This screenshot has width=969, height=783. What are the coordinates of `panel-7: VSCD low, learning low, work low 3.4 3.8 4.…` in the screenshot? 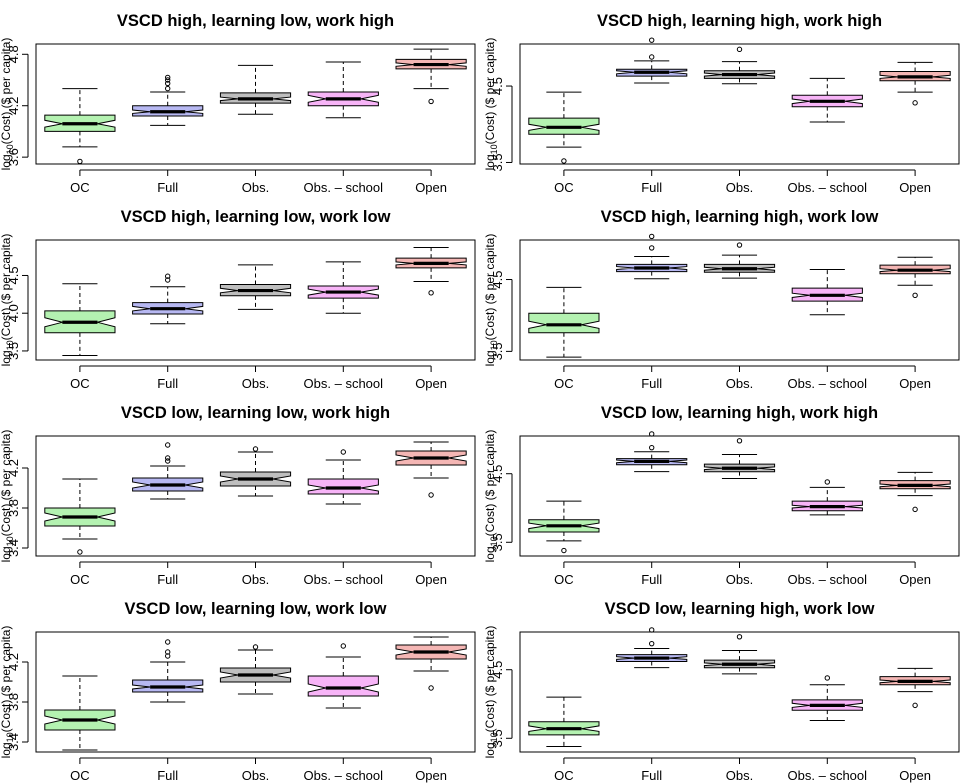 It's located at (238, 691).